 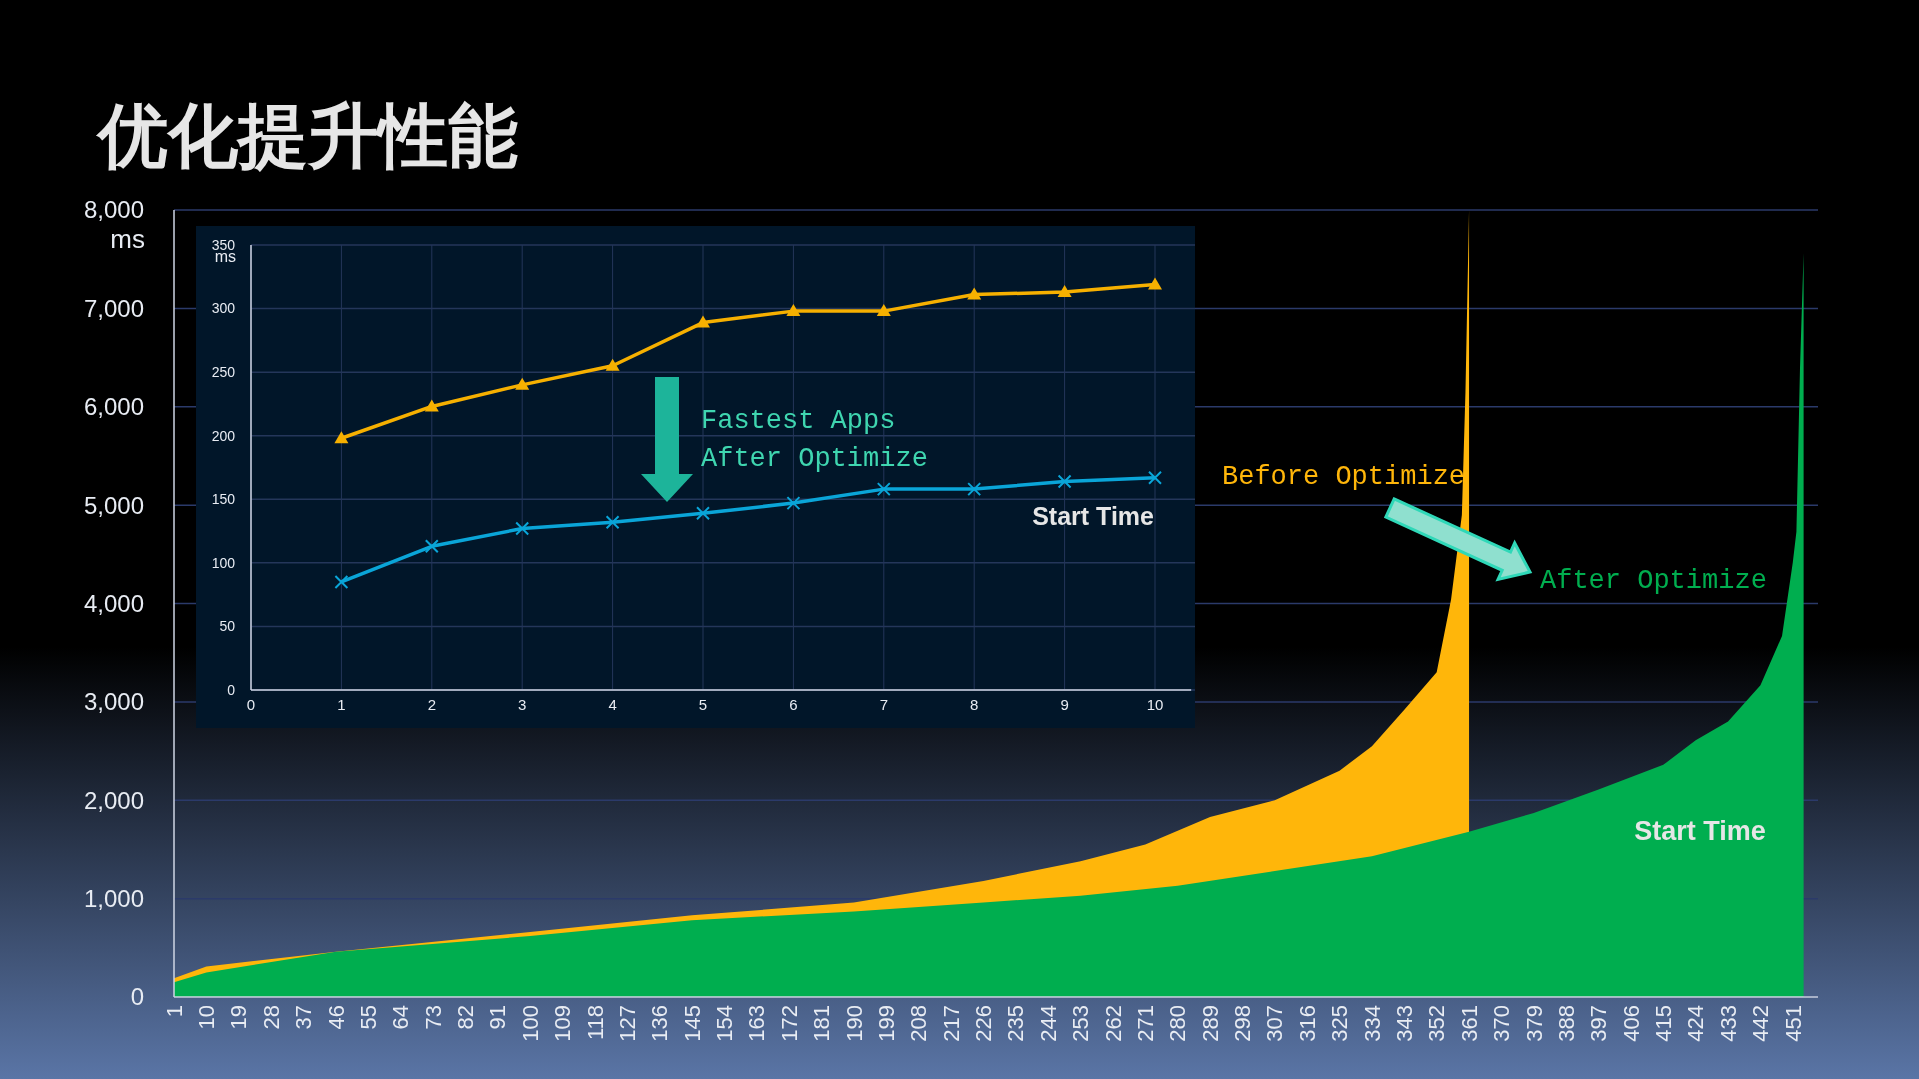 What do you see at coordinates (1534, 1023) in the screenshot?
I see `x-tick-label: 379` at bounding box center [1534, 1023].